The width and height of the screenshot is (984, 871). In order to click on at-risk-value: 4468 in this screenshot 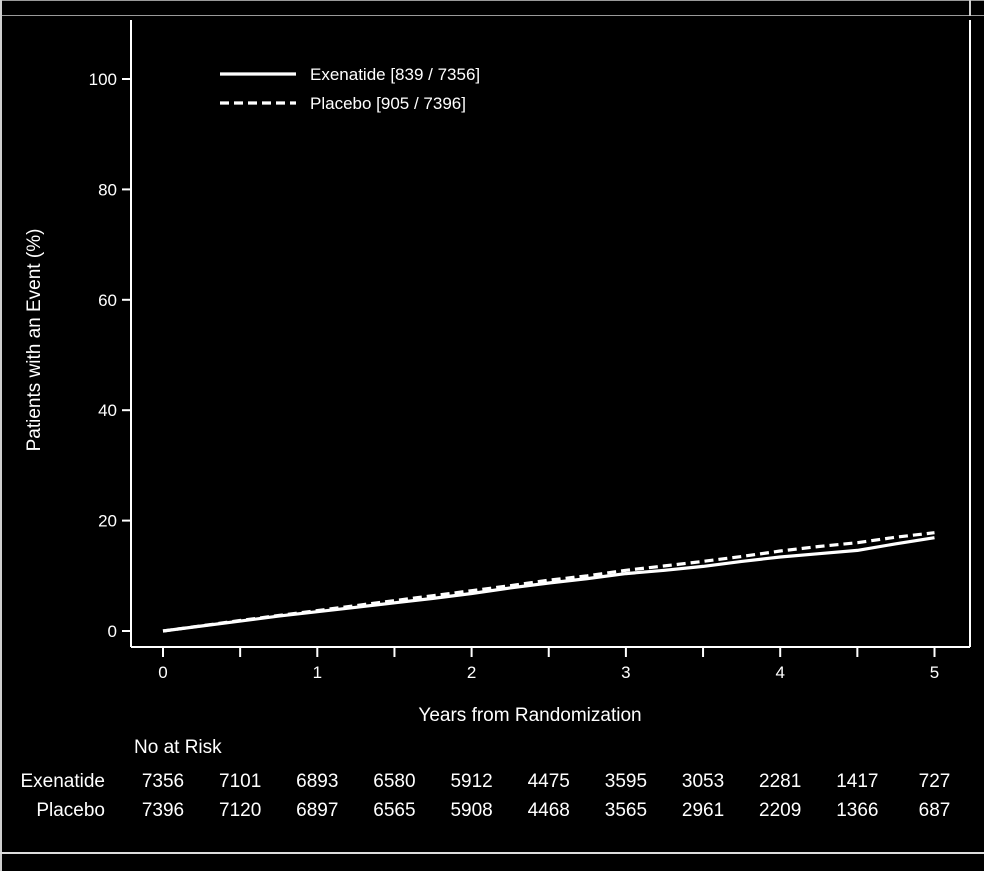, I will do `click(549, 810)`.